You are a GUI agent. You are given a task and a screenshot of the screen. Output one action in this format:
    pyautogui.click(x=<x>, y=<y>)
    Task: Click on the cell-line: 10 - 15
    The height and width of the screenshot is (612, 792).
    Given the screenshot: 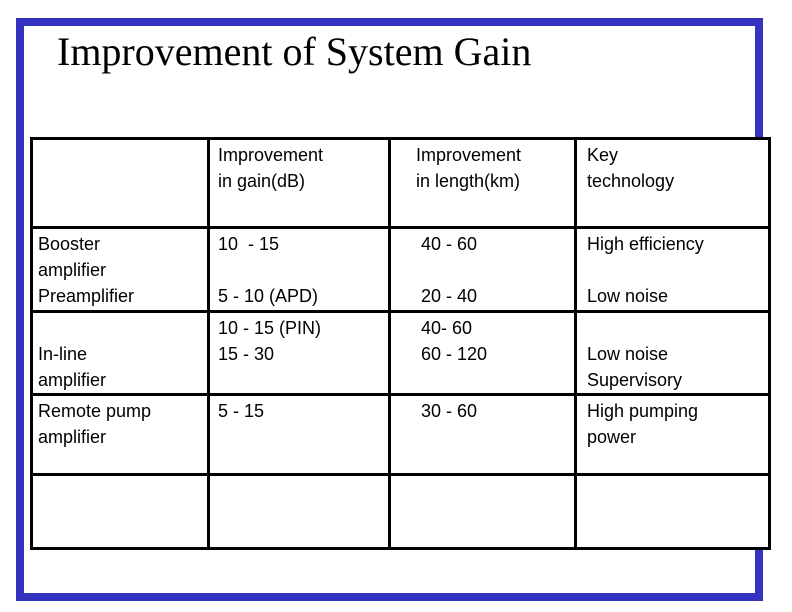 What is the action you would take?
    pyautogui.click(x=249, y=244)
    